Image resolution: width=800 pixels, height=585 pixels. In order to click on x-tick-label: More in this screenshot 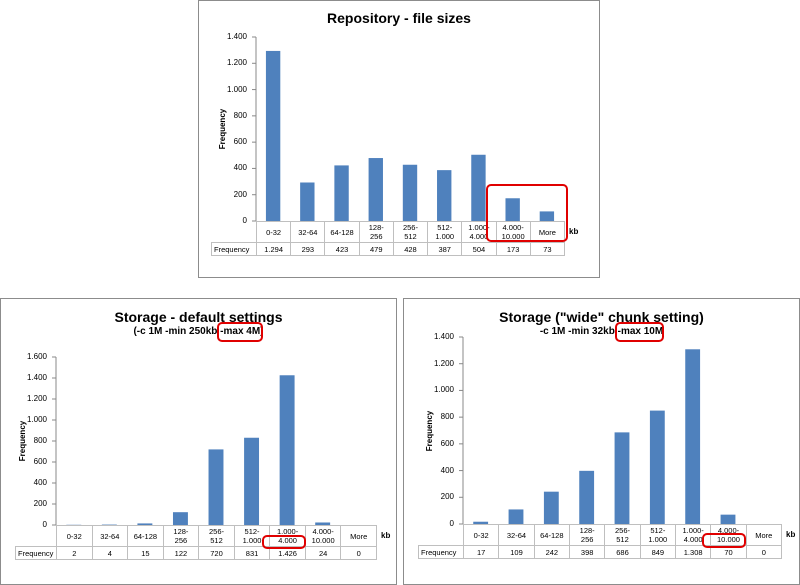, I will do `click(358, 536)`.